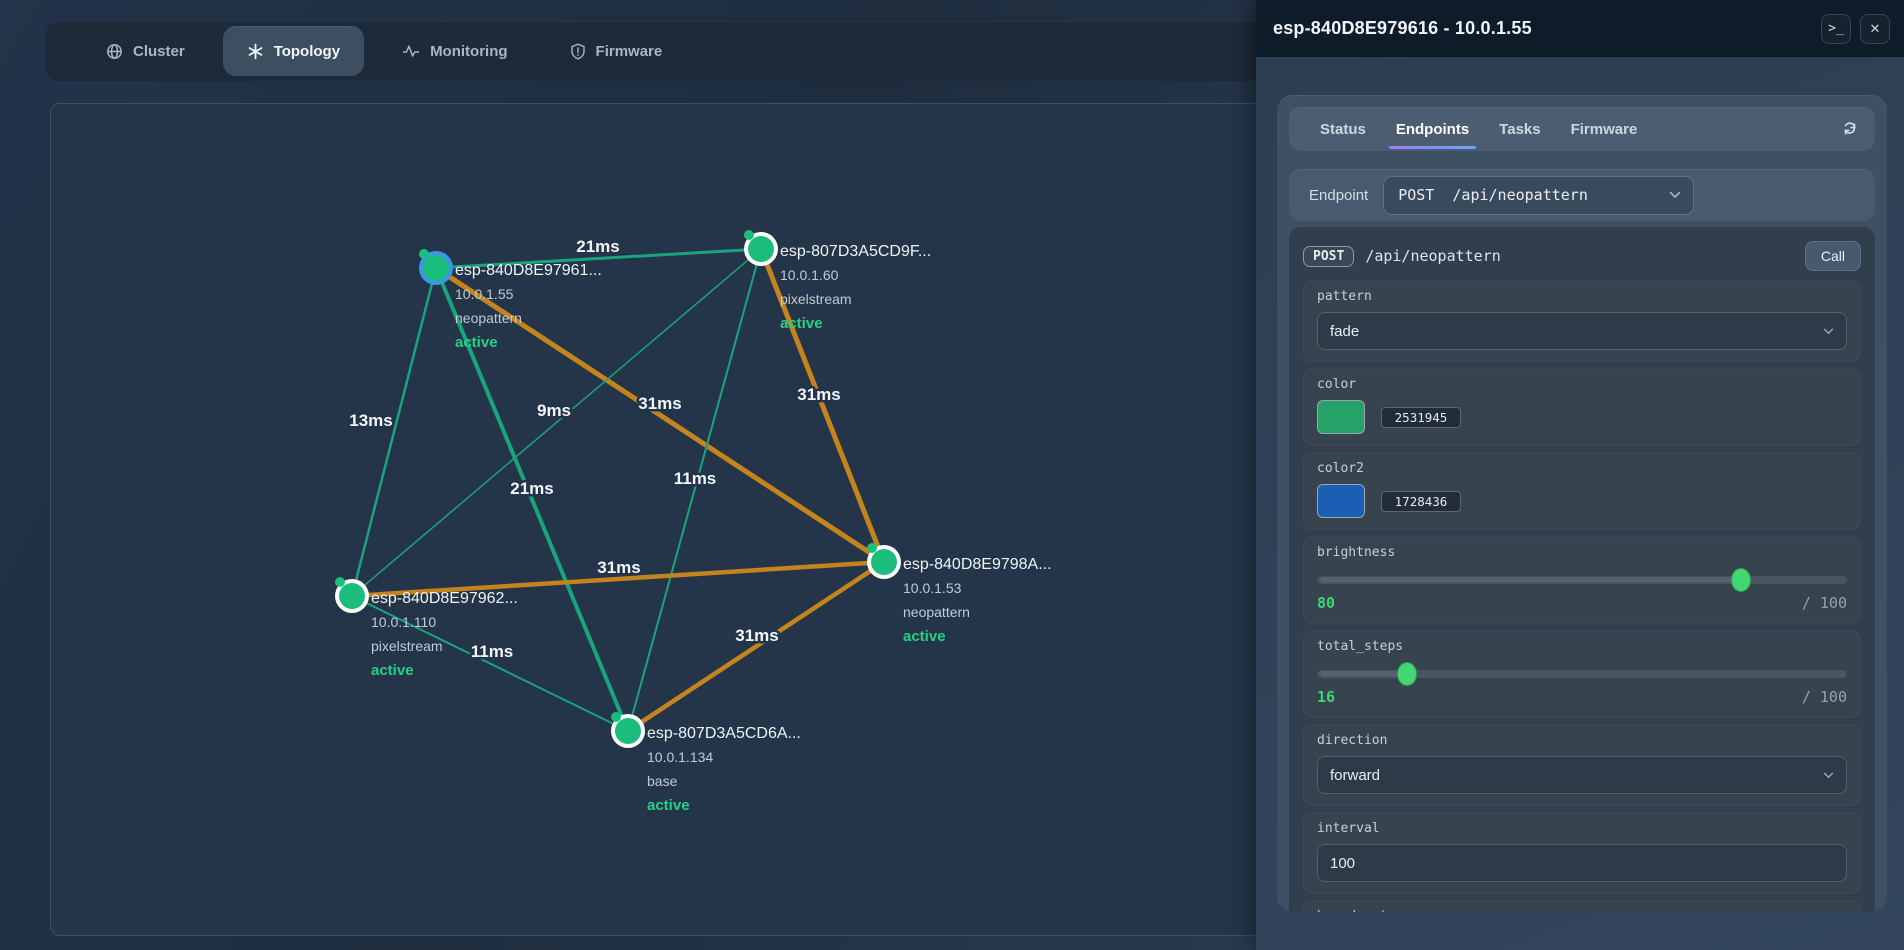 The height and width of the screenshot is (950, 1904). Describe the element at coordinates (554, 410) in the screenshot. I see `edge-latency-label: 9ms` at that location.